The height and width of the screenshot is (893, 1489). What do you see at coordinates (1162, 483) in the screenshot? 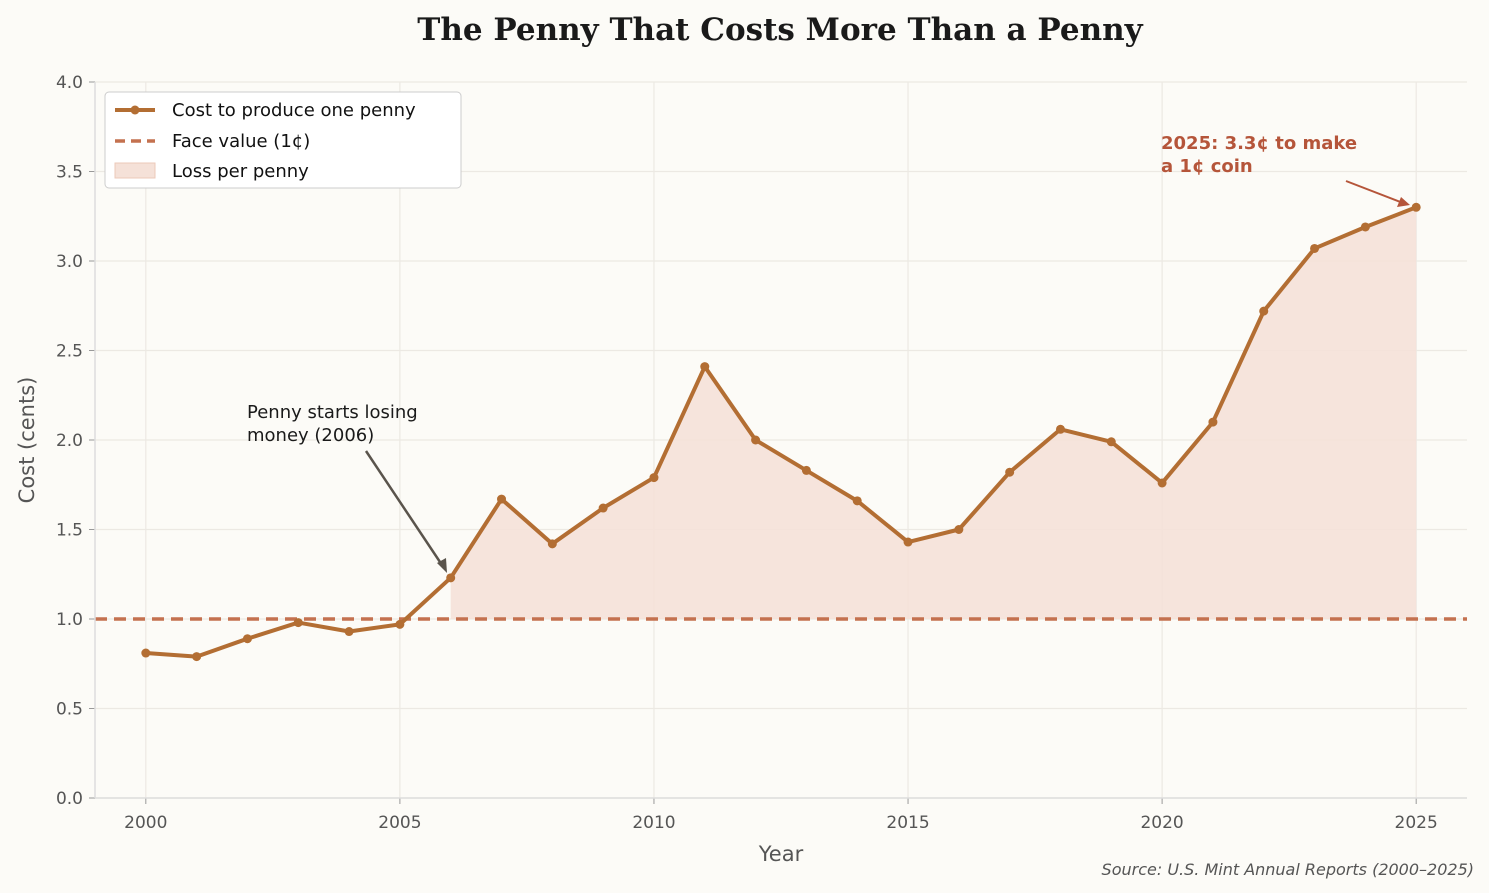
I see `data-point-2020` at bounding box center [1162, 483].